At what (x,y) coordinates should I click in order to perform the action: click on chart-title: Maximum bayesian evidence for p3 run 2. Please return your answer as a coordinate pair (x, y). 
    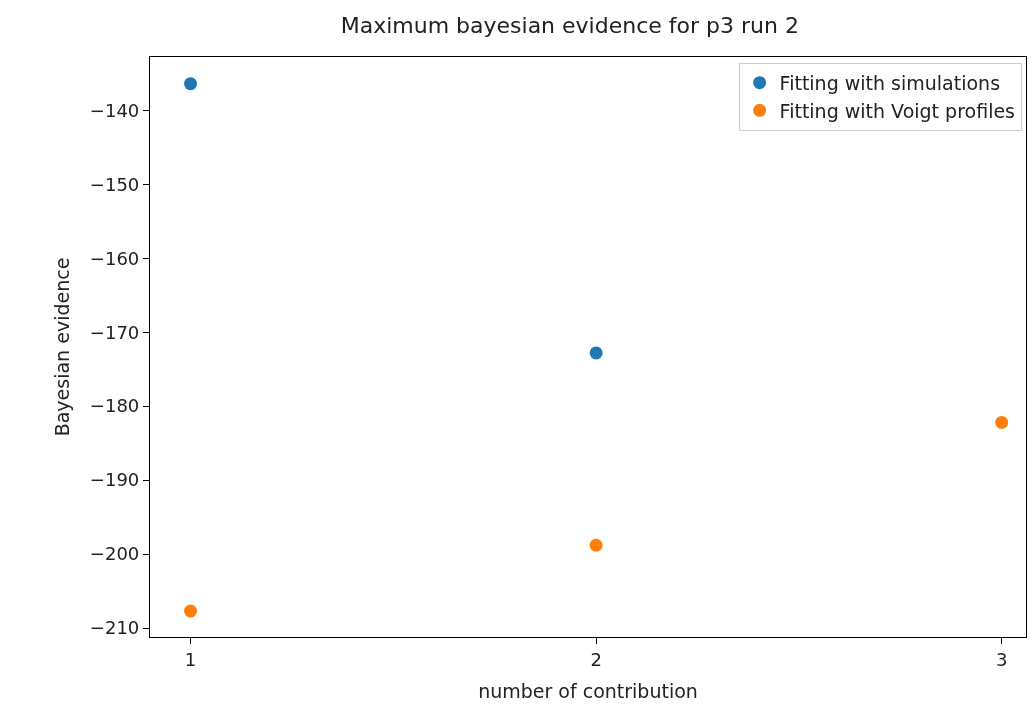
    Looking at the image, I should click on (569, 26).